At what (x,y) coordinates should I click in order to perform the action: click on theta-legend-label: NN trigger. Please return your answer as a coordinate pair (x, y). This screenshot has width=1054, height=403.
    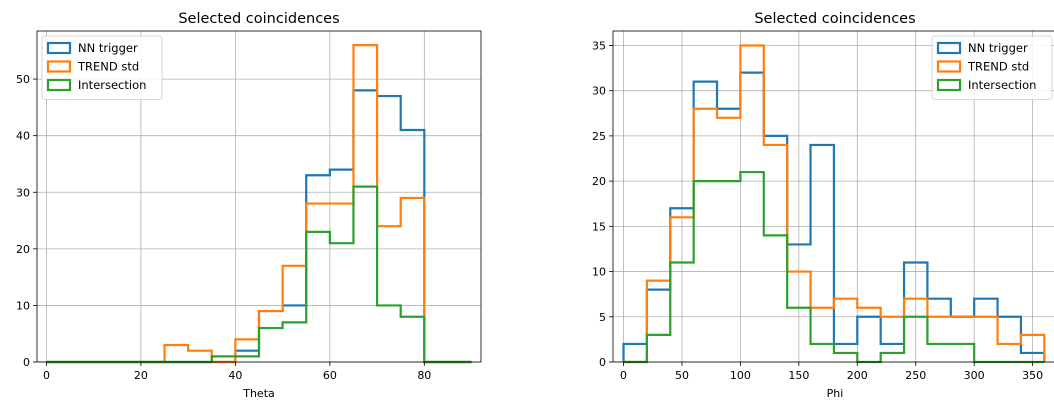
    Looking at the image, I should click on (108, 48).